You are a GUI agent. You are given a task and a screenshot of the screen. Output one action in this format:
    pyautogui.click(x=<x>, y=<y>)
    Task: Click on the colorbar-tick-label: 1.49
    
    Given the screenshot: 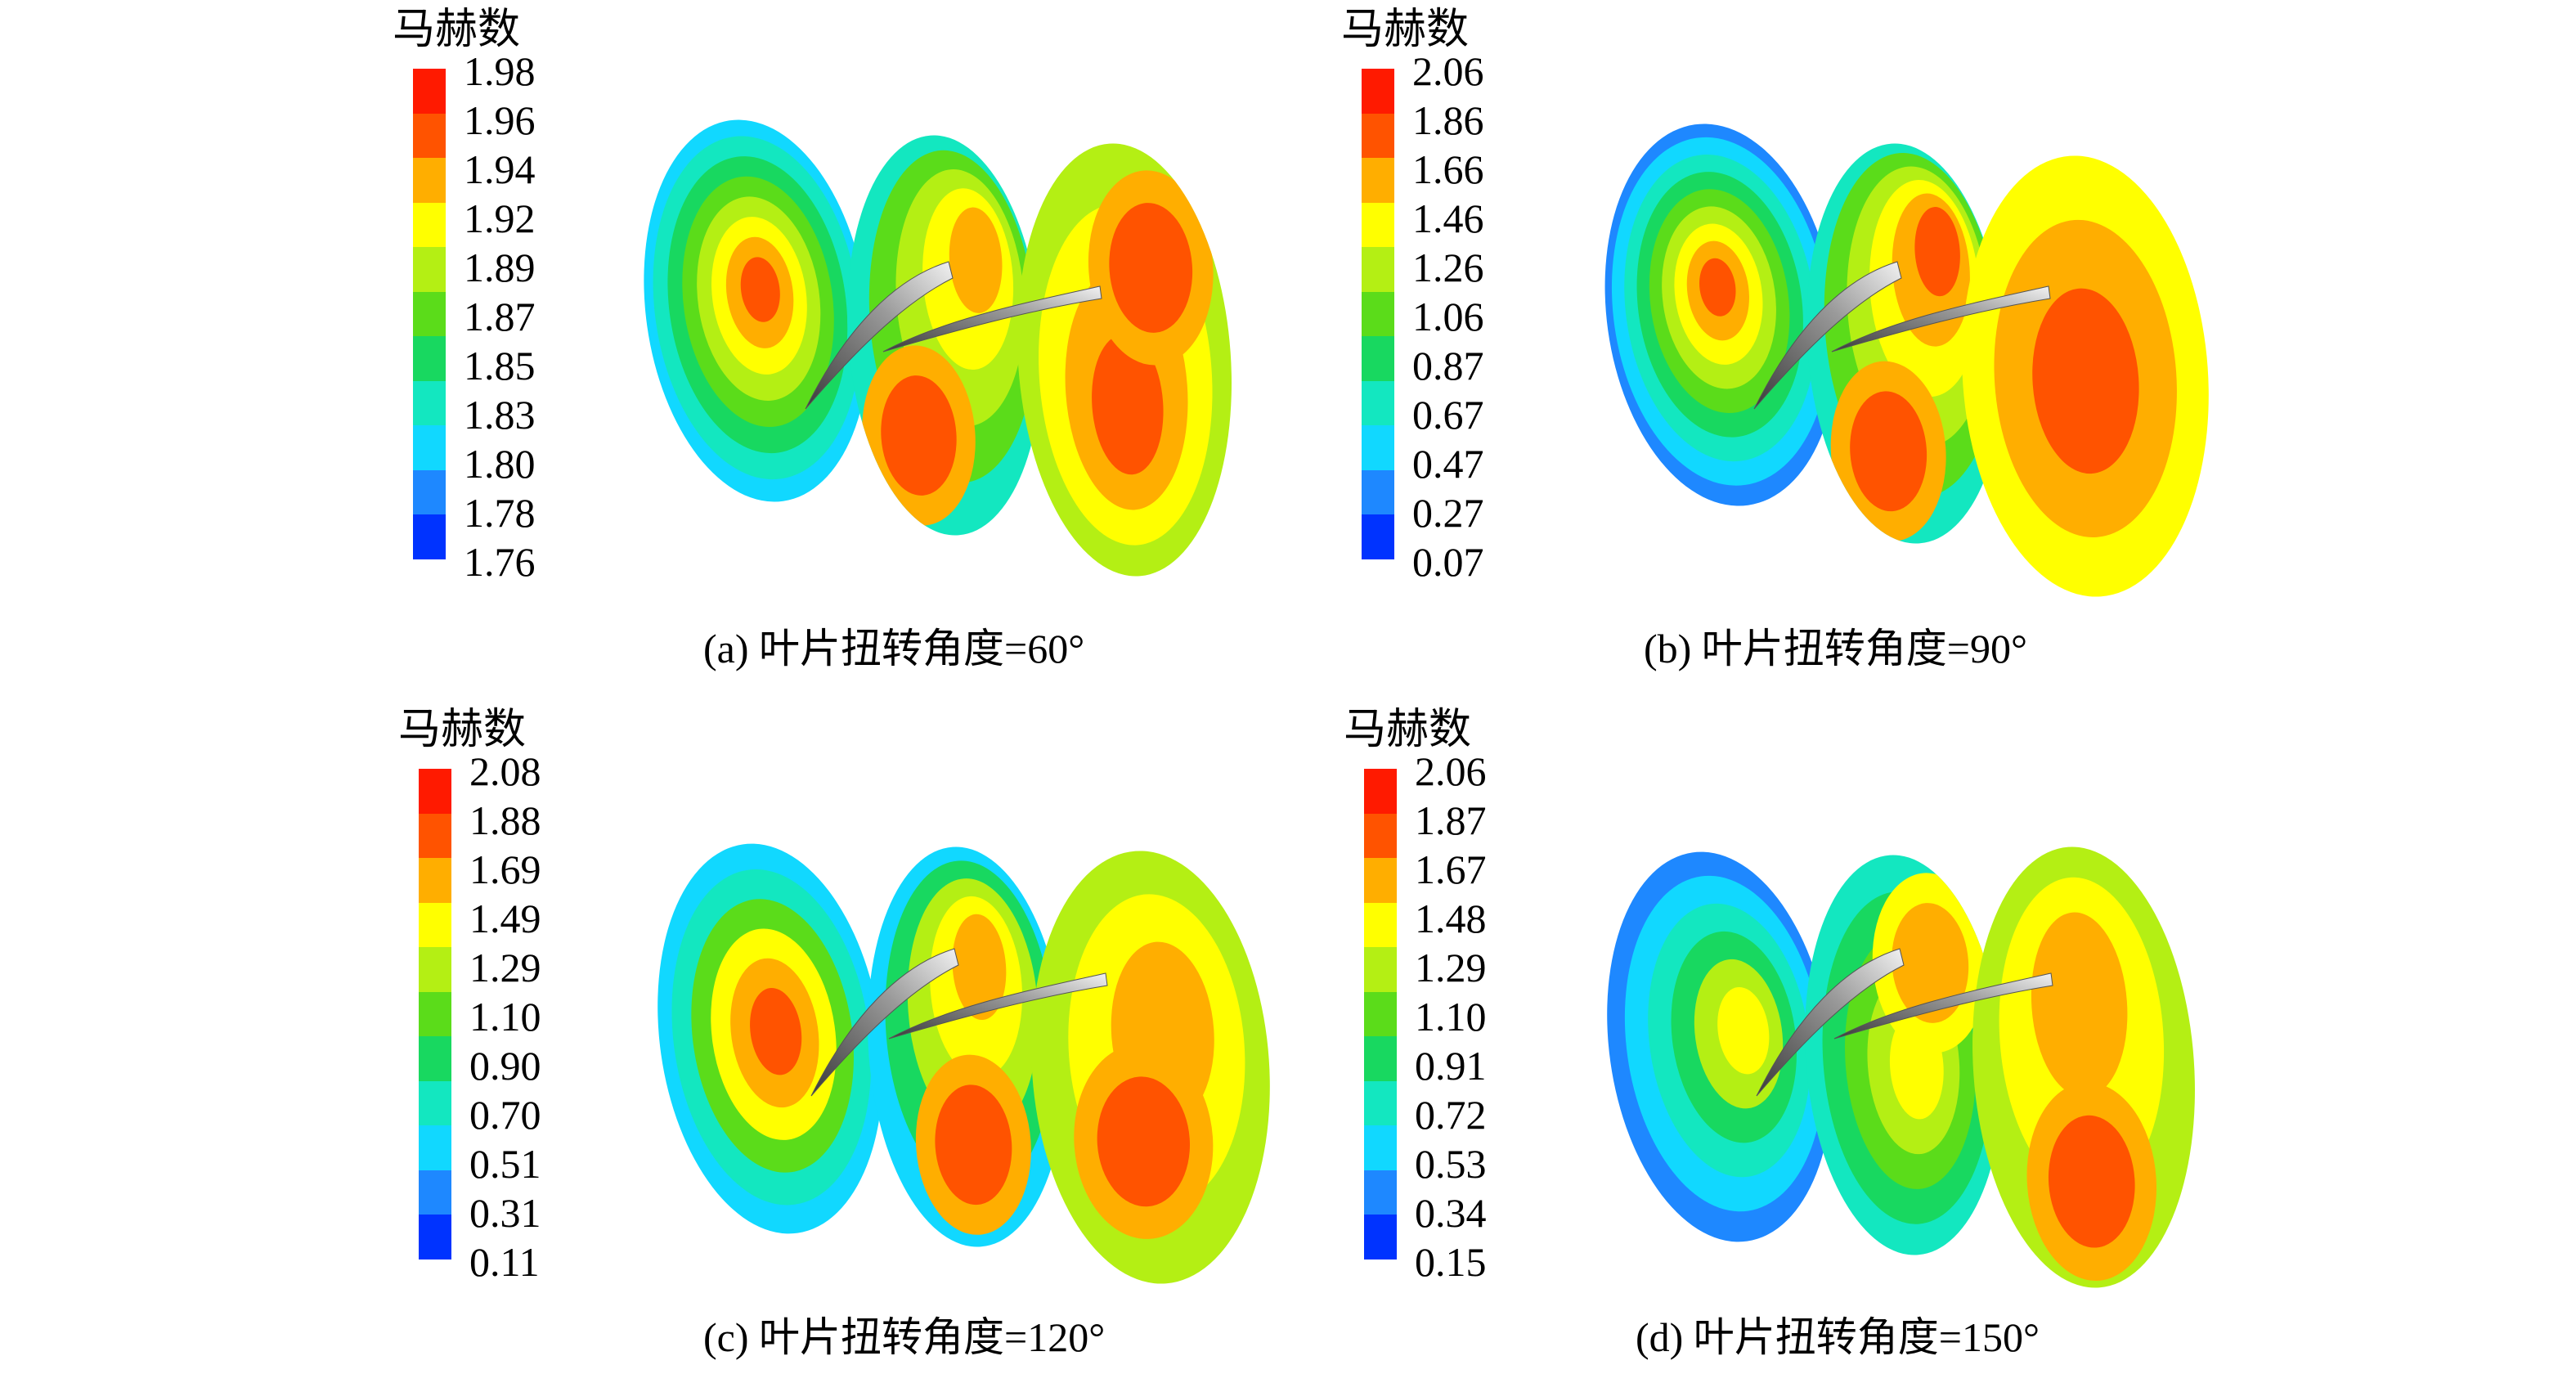 What is the action you would take?
    pyautogui.click(x=505, y=918)
    